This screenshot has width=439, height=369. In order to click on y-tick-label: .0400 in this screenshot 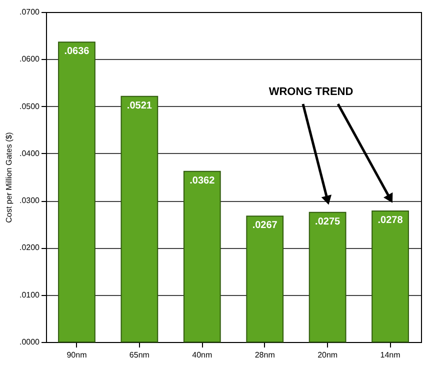, I will do `click(29, 153)`.